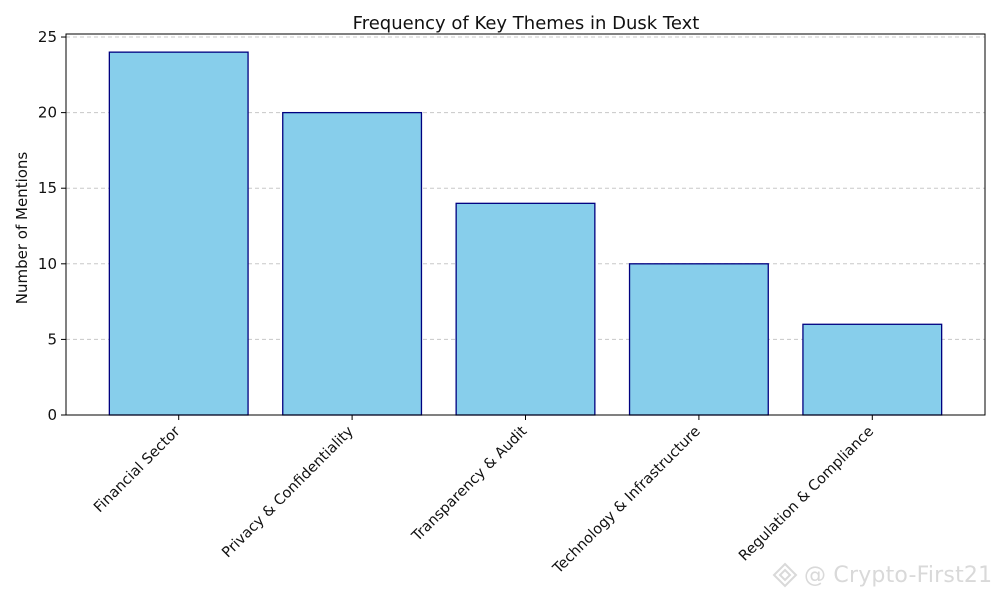  I want to click on y-axis-label: Number of Mentions, so click(22, 228).